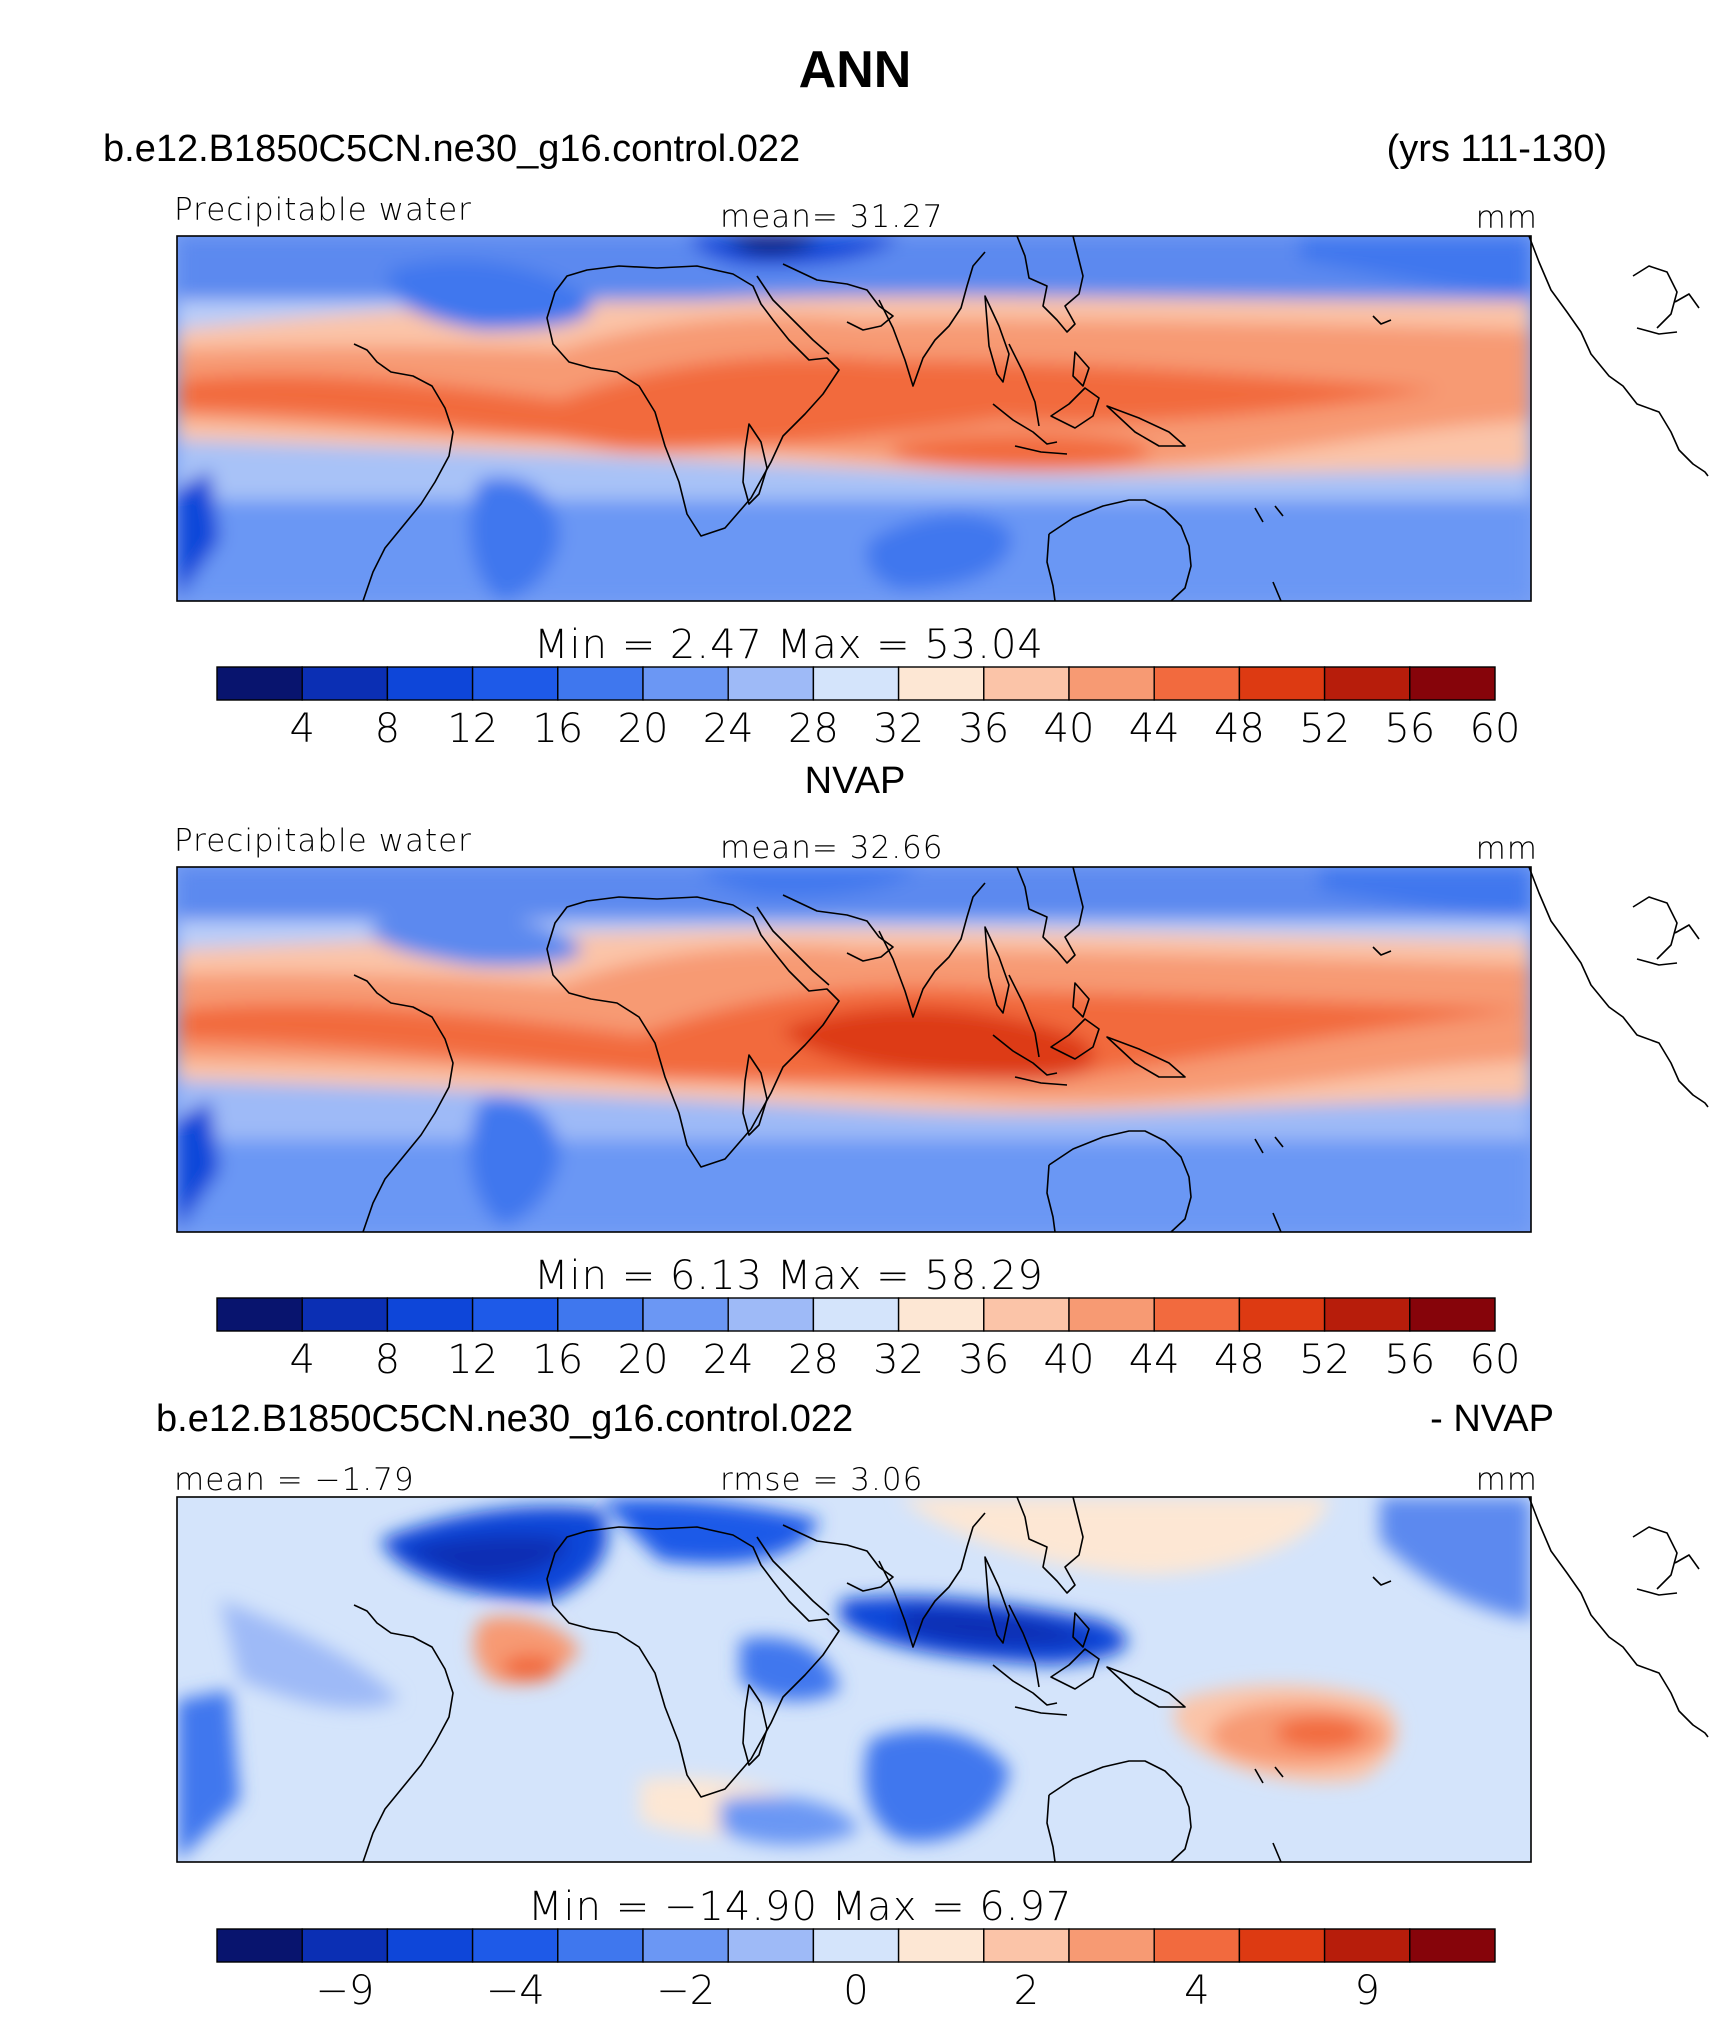  I want to click on colorbar-tick-label: −2, so click(685, 1991).